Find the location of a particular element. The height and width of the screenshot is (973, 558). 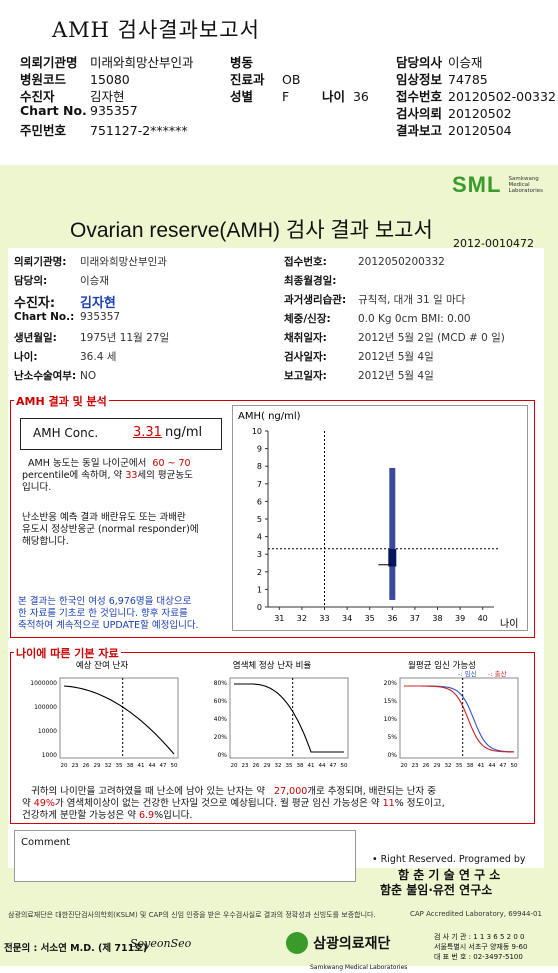

p1-range: 60 ~ 70 is located at coordinates (171, 463).